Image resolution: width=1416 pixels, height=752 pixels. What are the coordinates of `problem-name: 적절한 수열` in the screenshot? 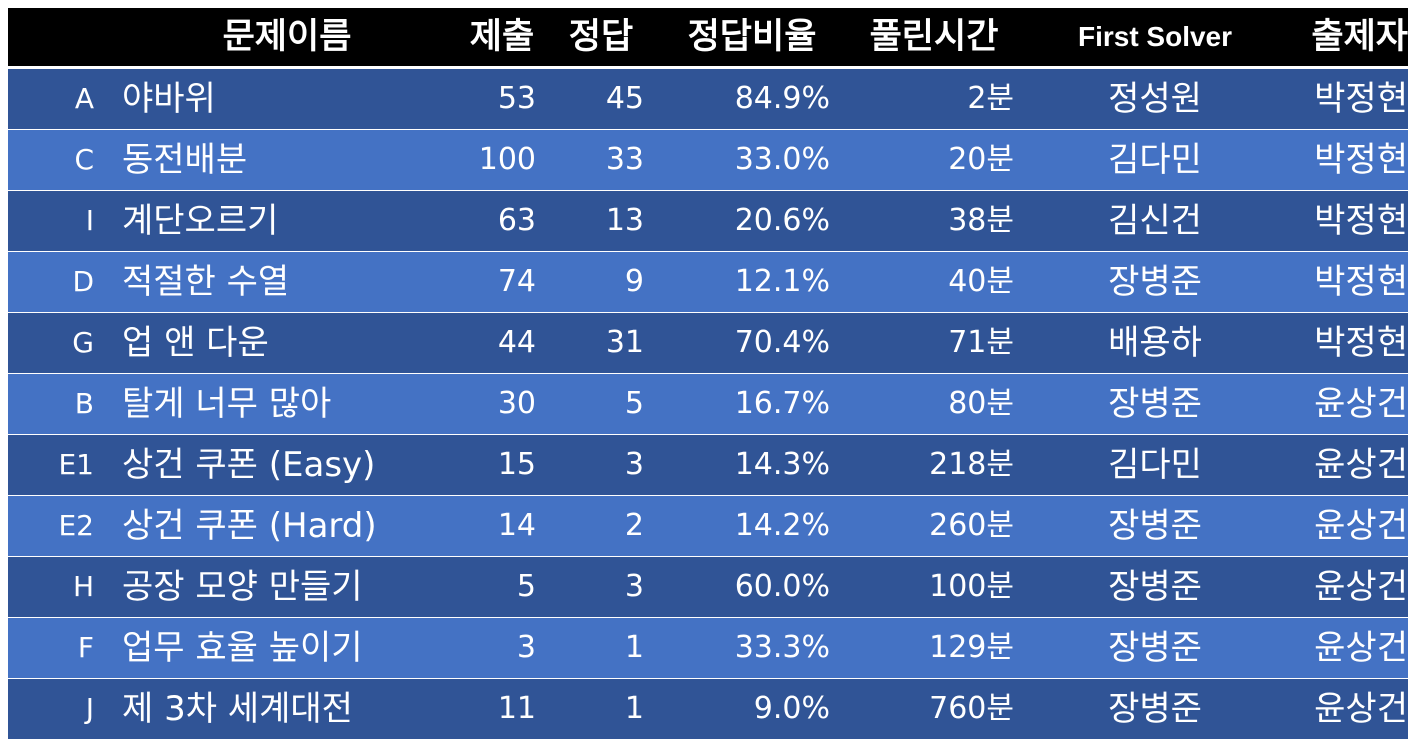 It's located at (206, 282).